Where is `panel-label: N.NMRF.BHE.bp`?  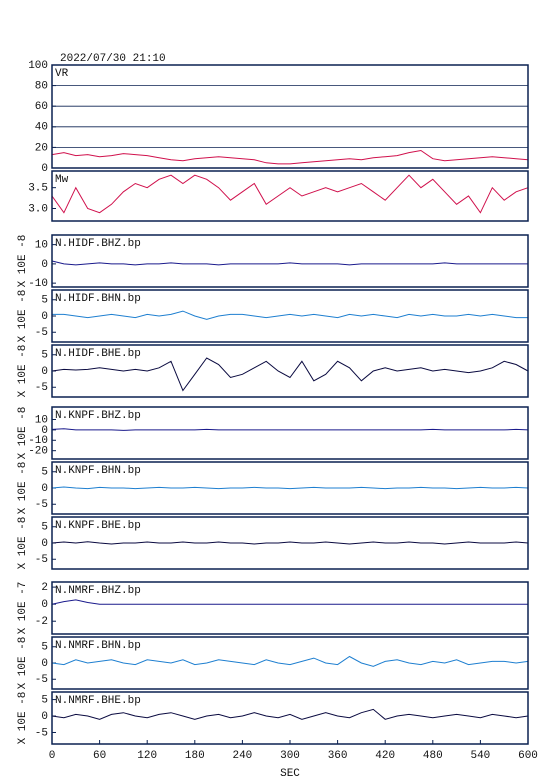 panel-label: N.NMRF.BHE.bp is located at coordinates (98, 701).